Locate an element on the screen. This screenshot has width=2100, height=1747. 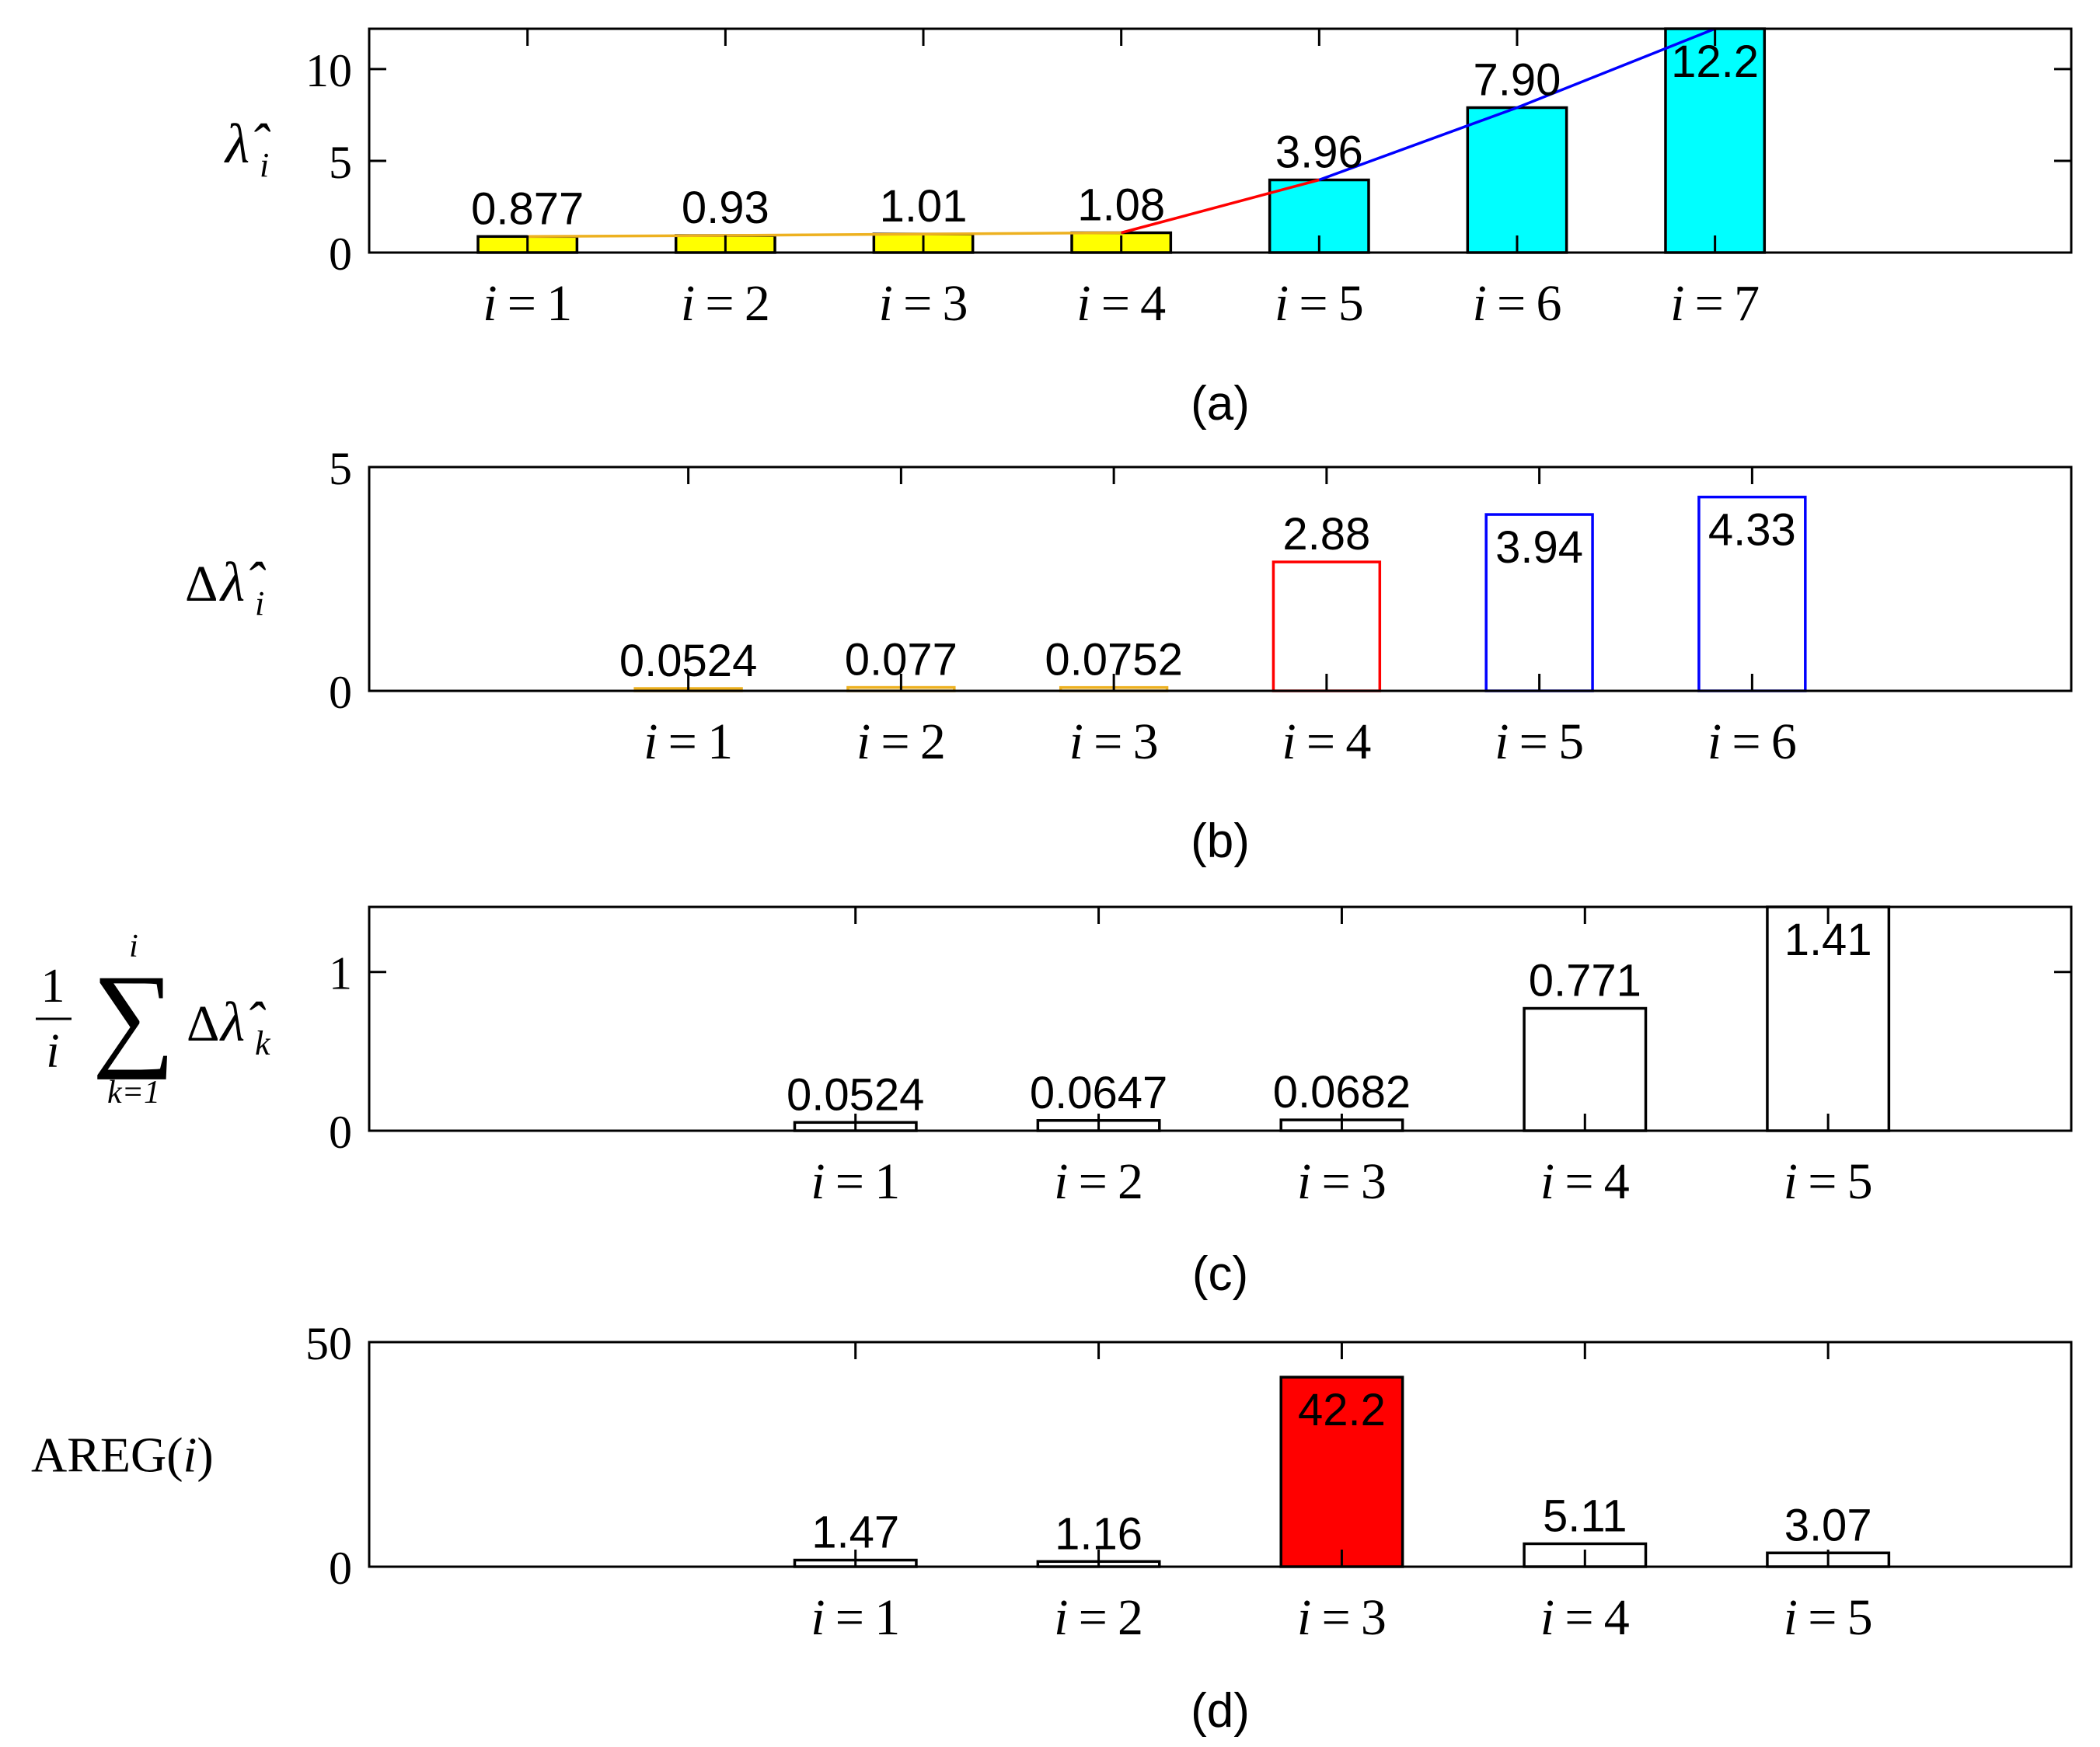
data-label: 0.771 is located at coordinates (1585, 981).